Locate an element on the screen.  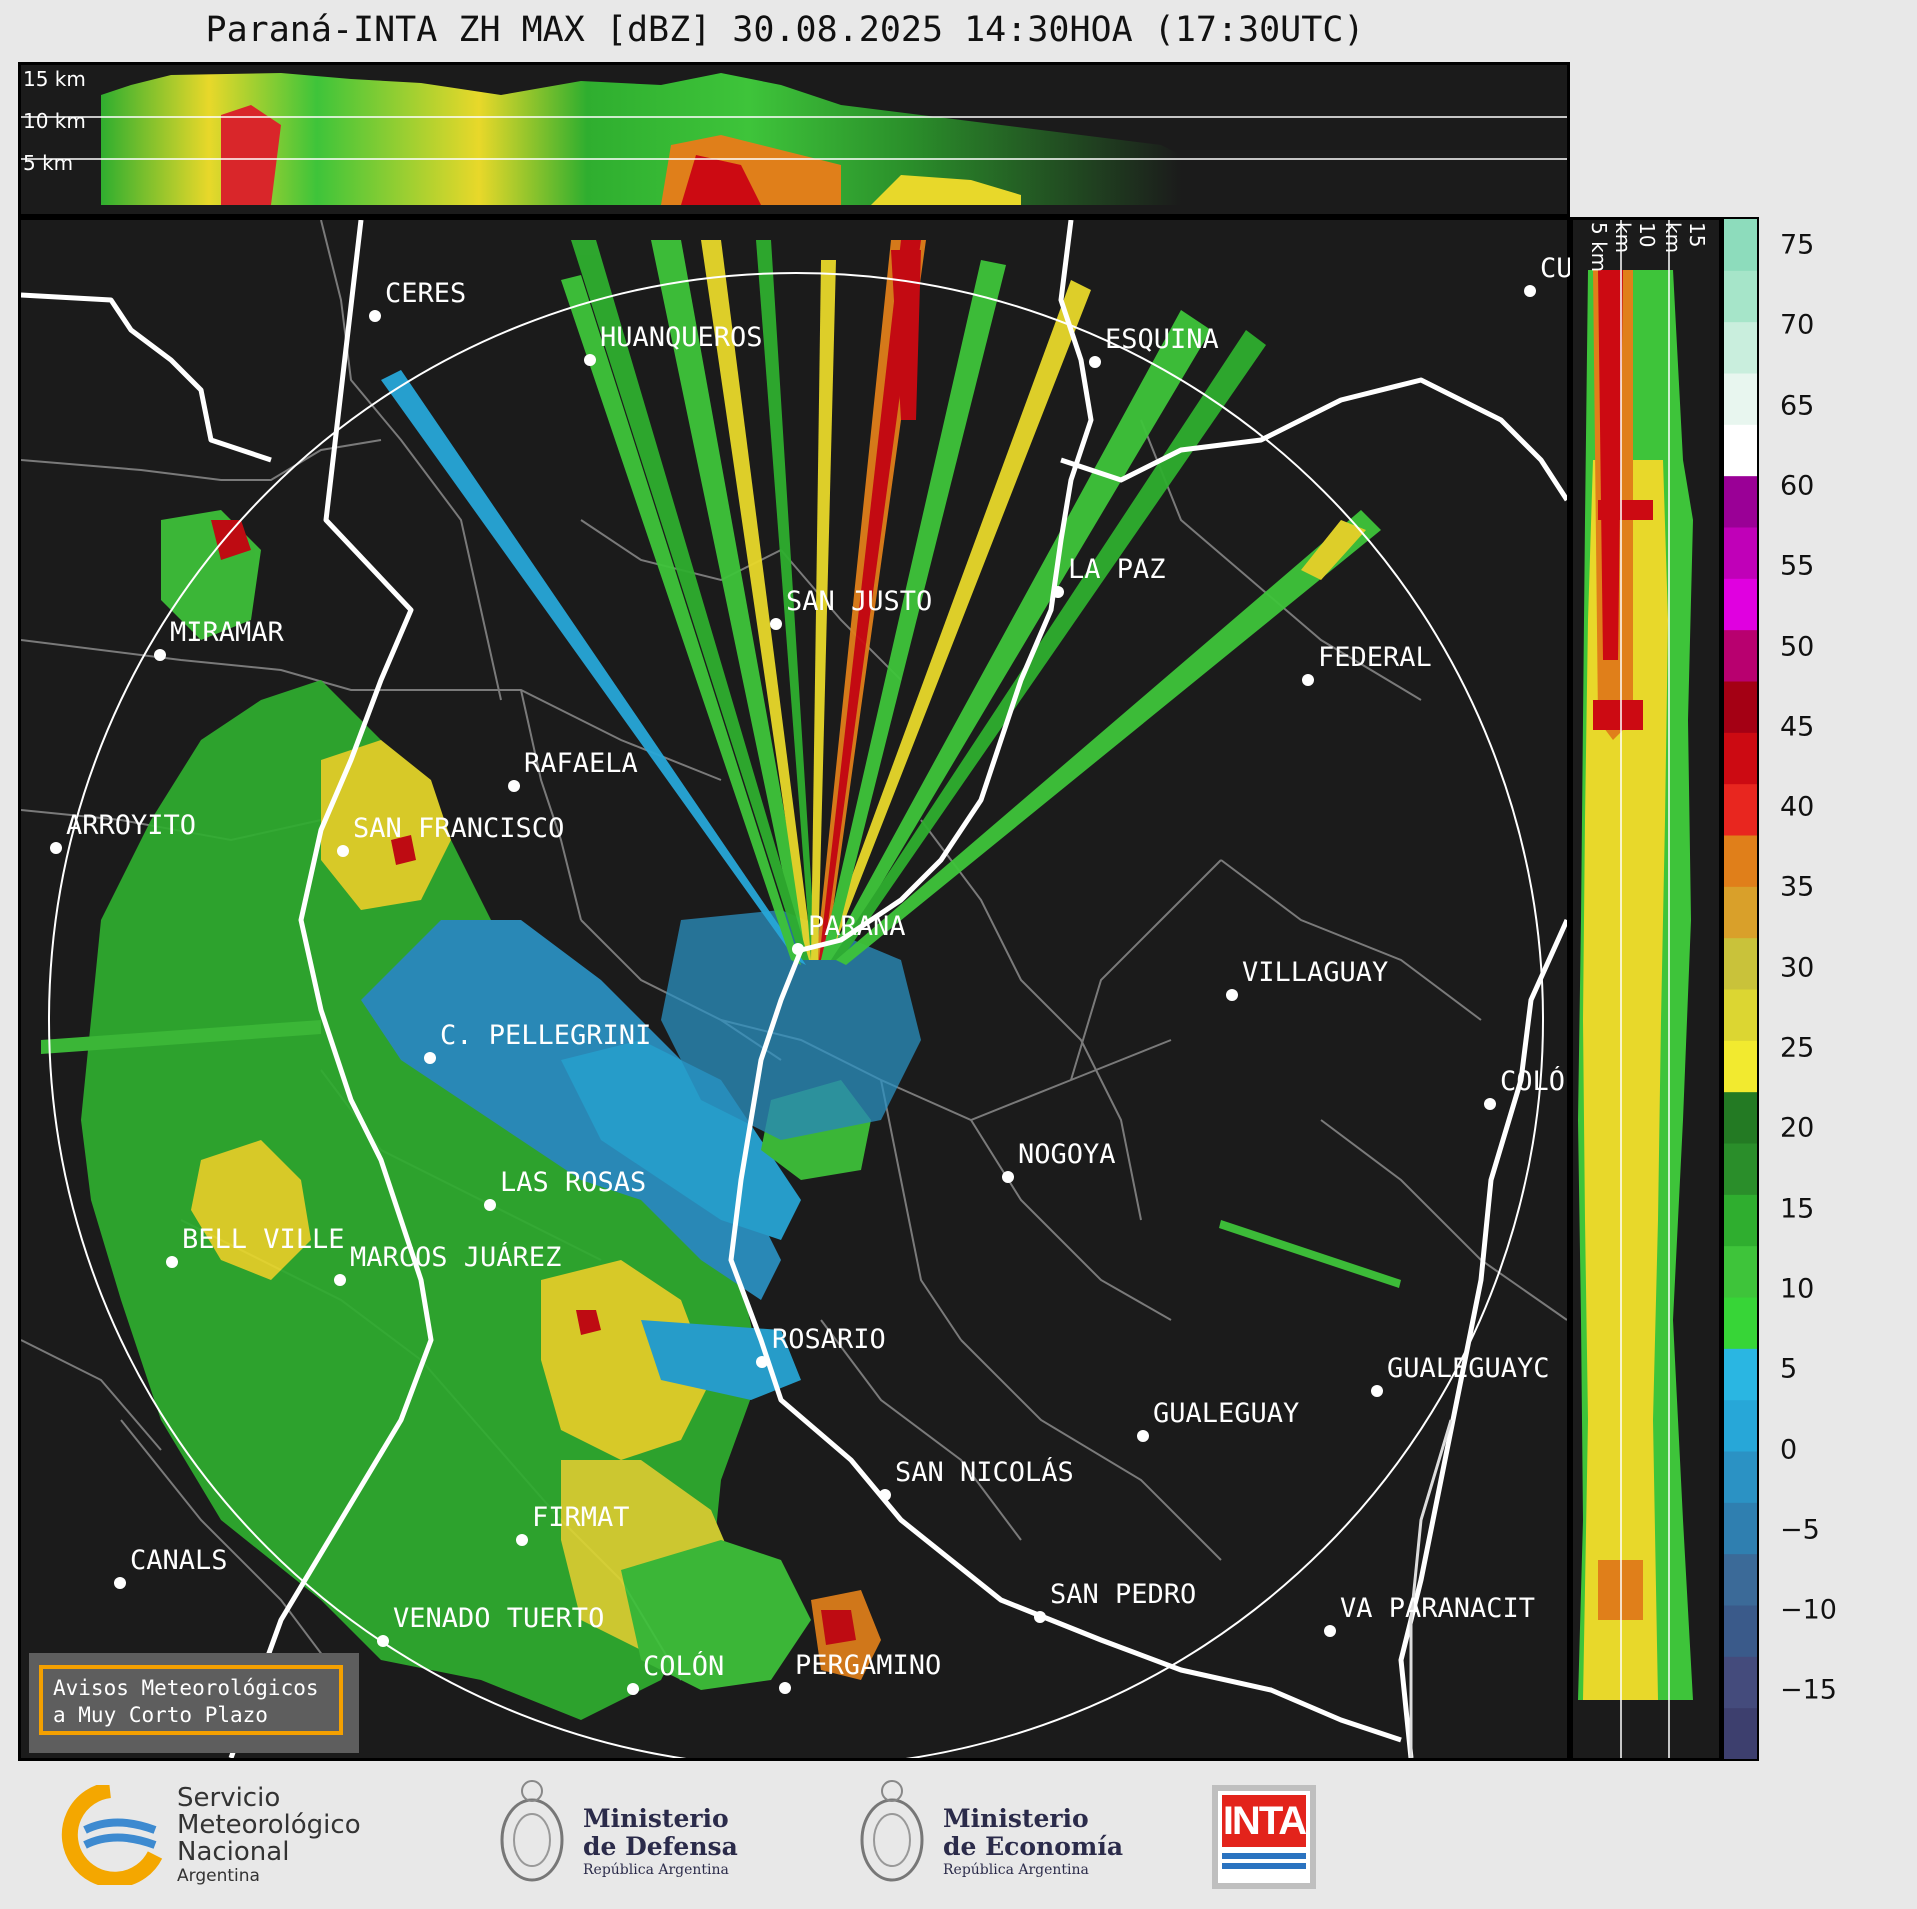
colorbar-tick-label: 25 is located at coordinates (1797, 1048).